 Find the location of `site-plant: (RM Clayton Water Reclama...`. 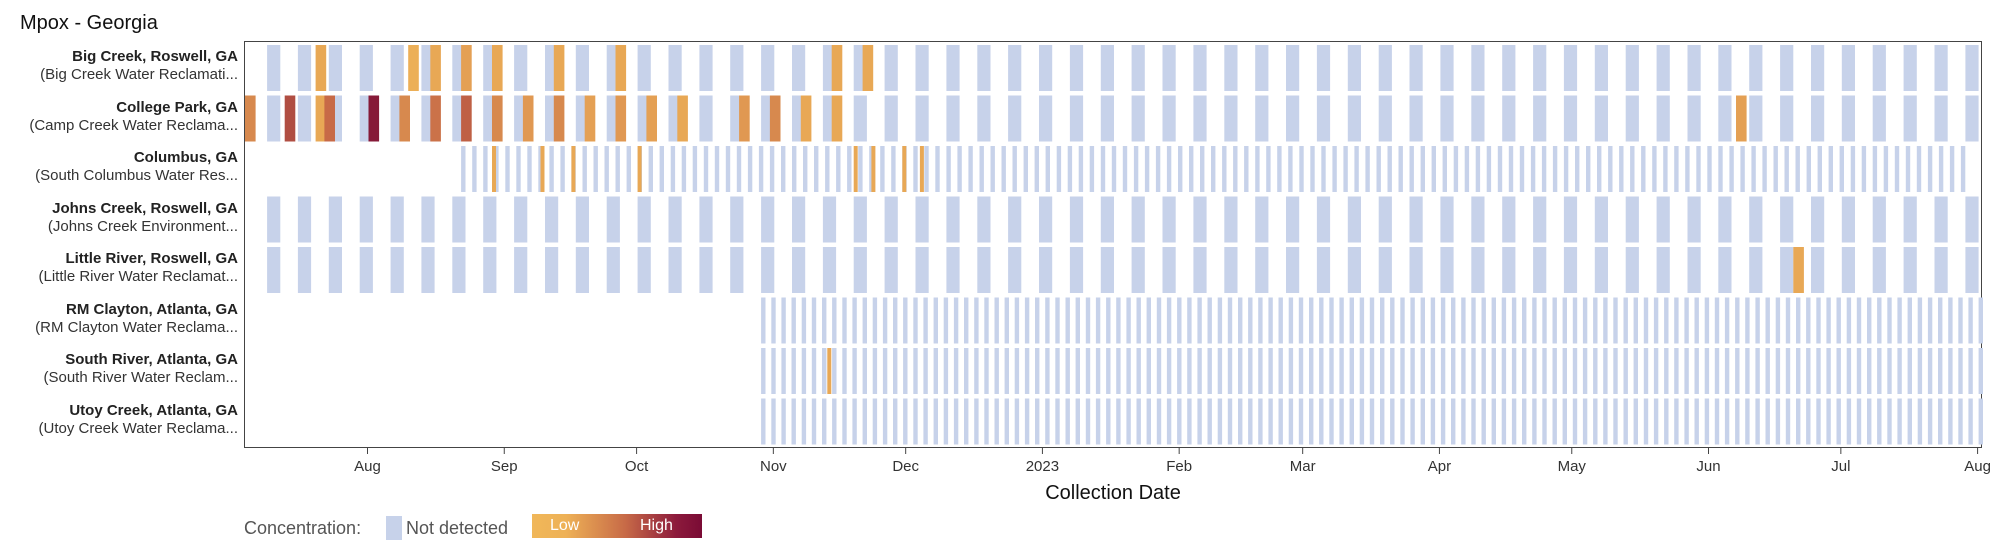

site-plant: (RM Clayton Water Reclama... is located at coordinates (136, 327).